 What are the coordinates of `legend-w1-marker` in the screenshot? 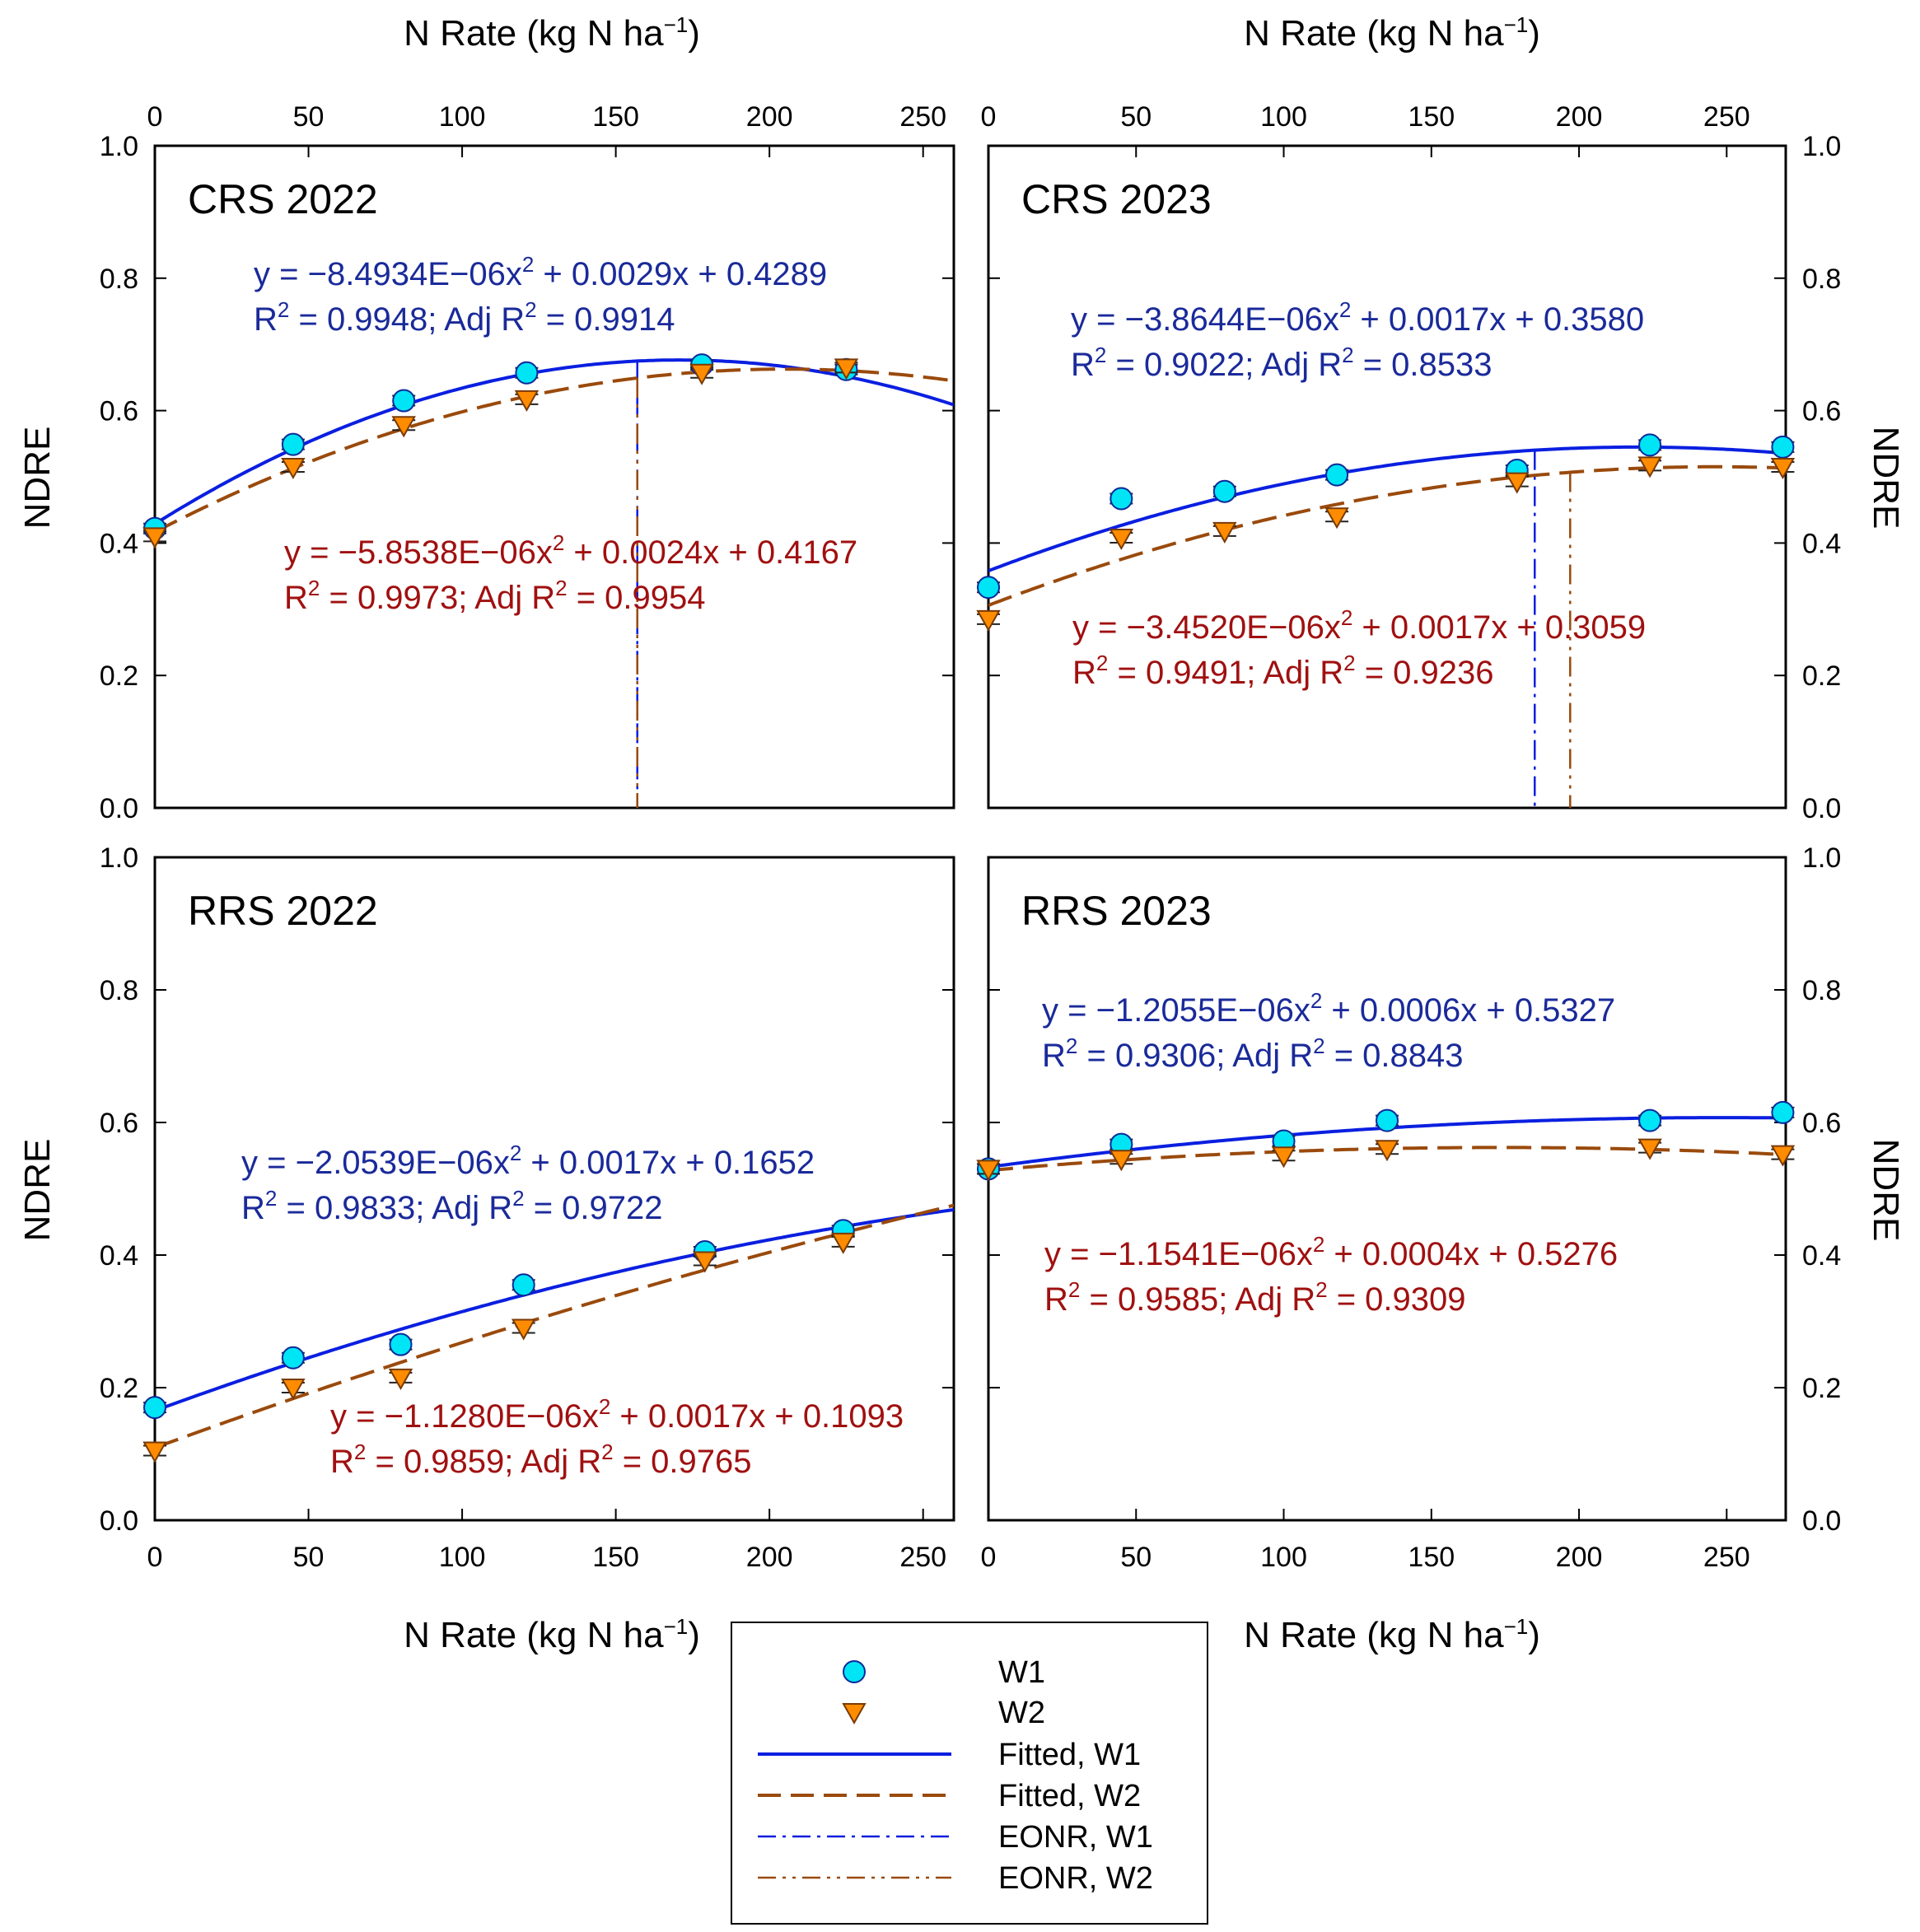 It's located at (854, 1671).